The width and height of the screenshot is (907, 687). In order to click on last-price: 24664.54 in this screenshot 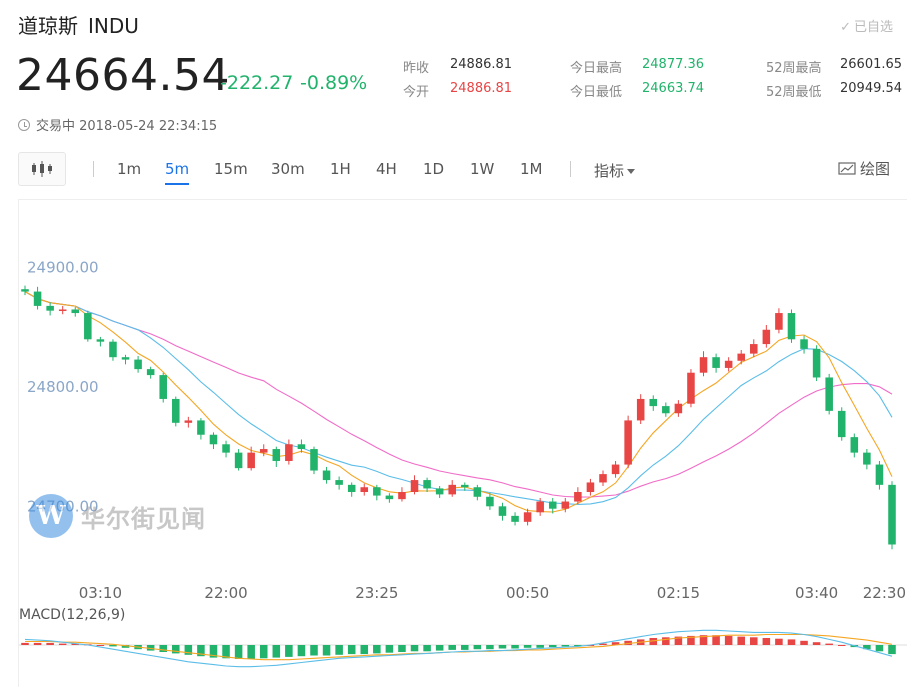, I will do `click(123, 75)`.